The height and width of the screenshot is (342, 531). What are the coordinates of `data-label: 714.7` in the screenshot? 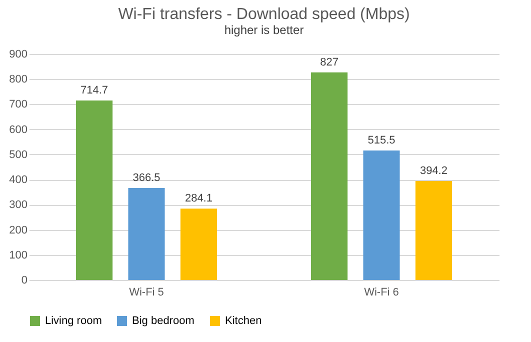 It's located at (94, 90).